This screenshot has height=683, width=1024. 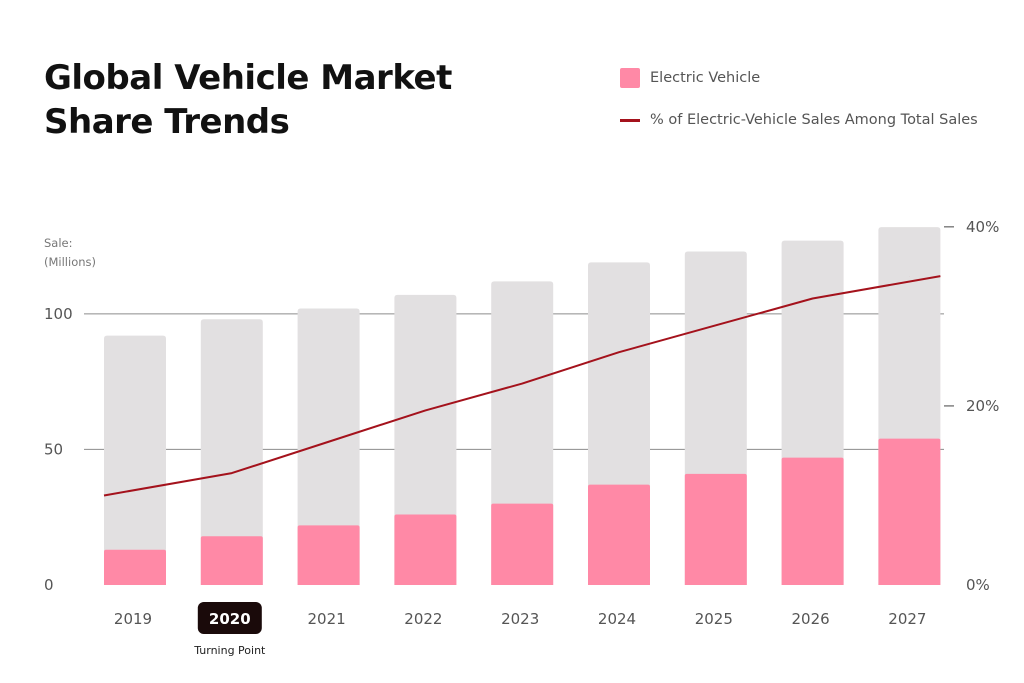 What do you see at coordinates (630, 120) in the screenshot?
I see `legend-line-percent` at bounding box center [630, 120].